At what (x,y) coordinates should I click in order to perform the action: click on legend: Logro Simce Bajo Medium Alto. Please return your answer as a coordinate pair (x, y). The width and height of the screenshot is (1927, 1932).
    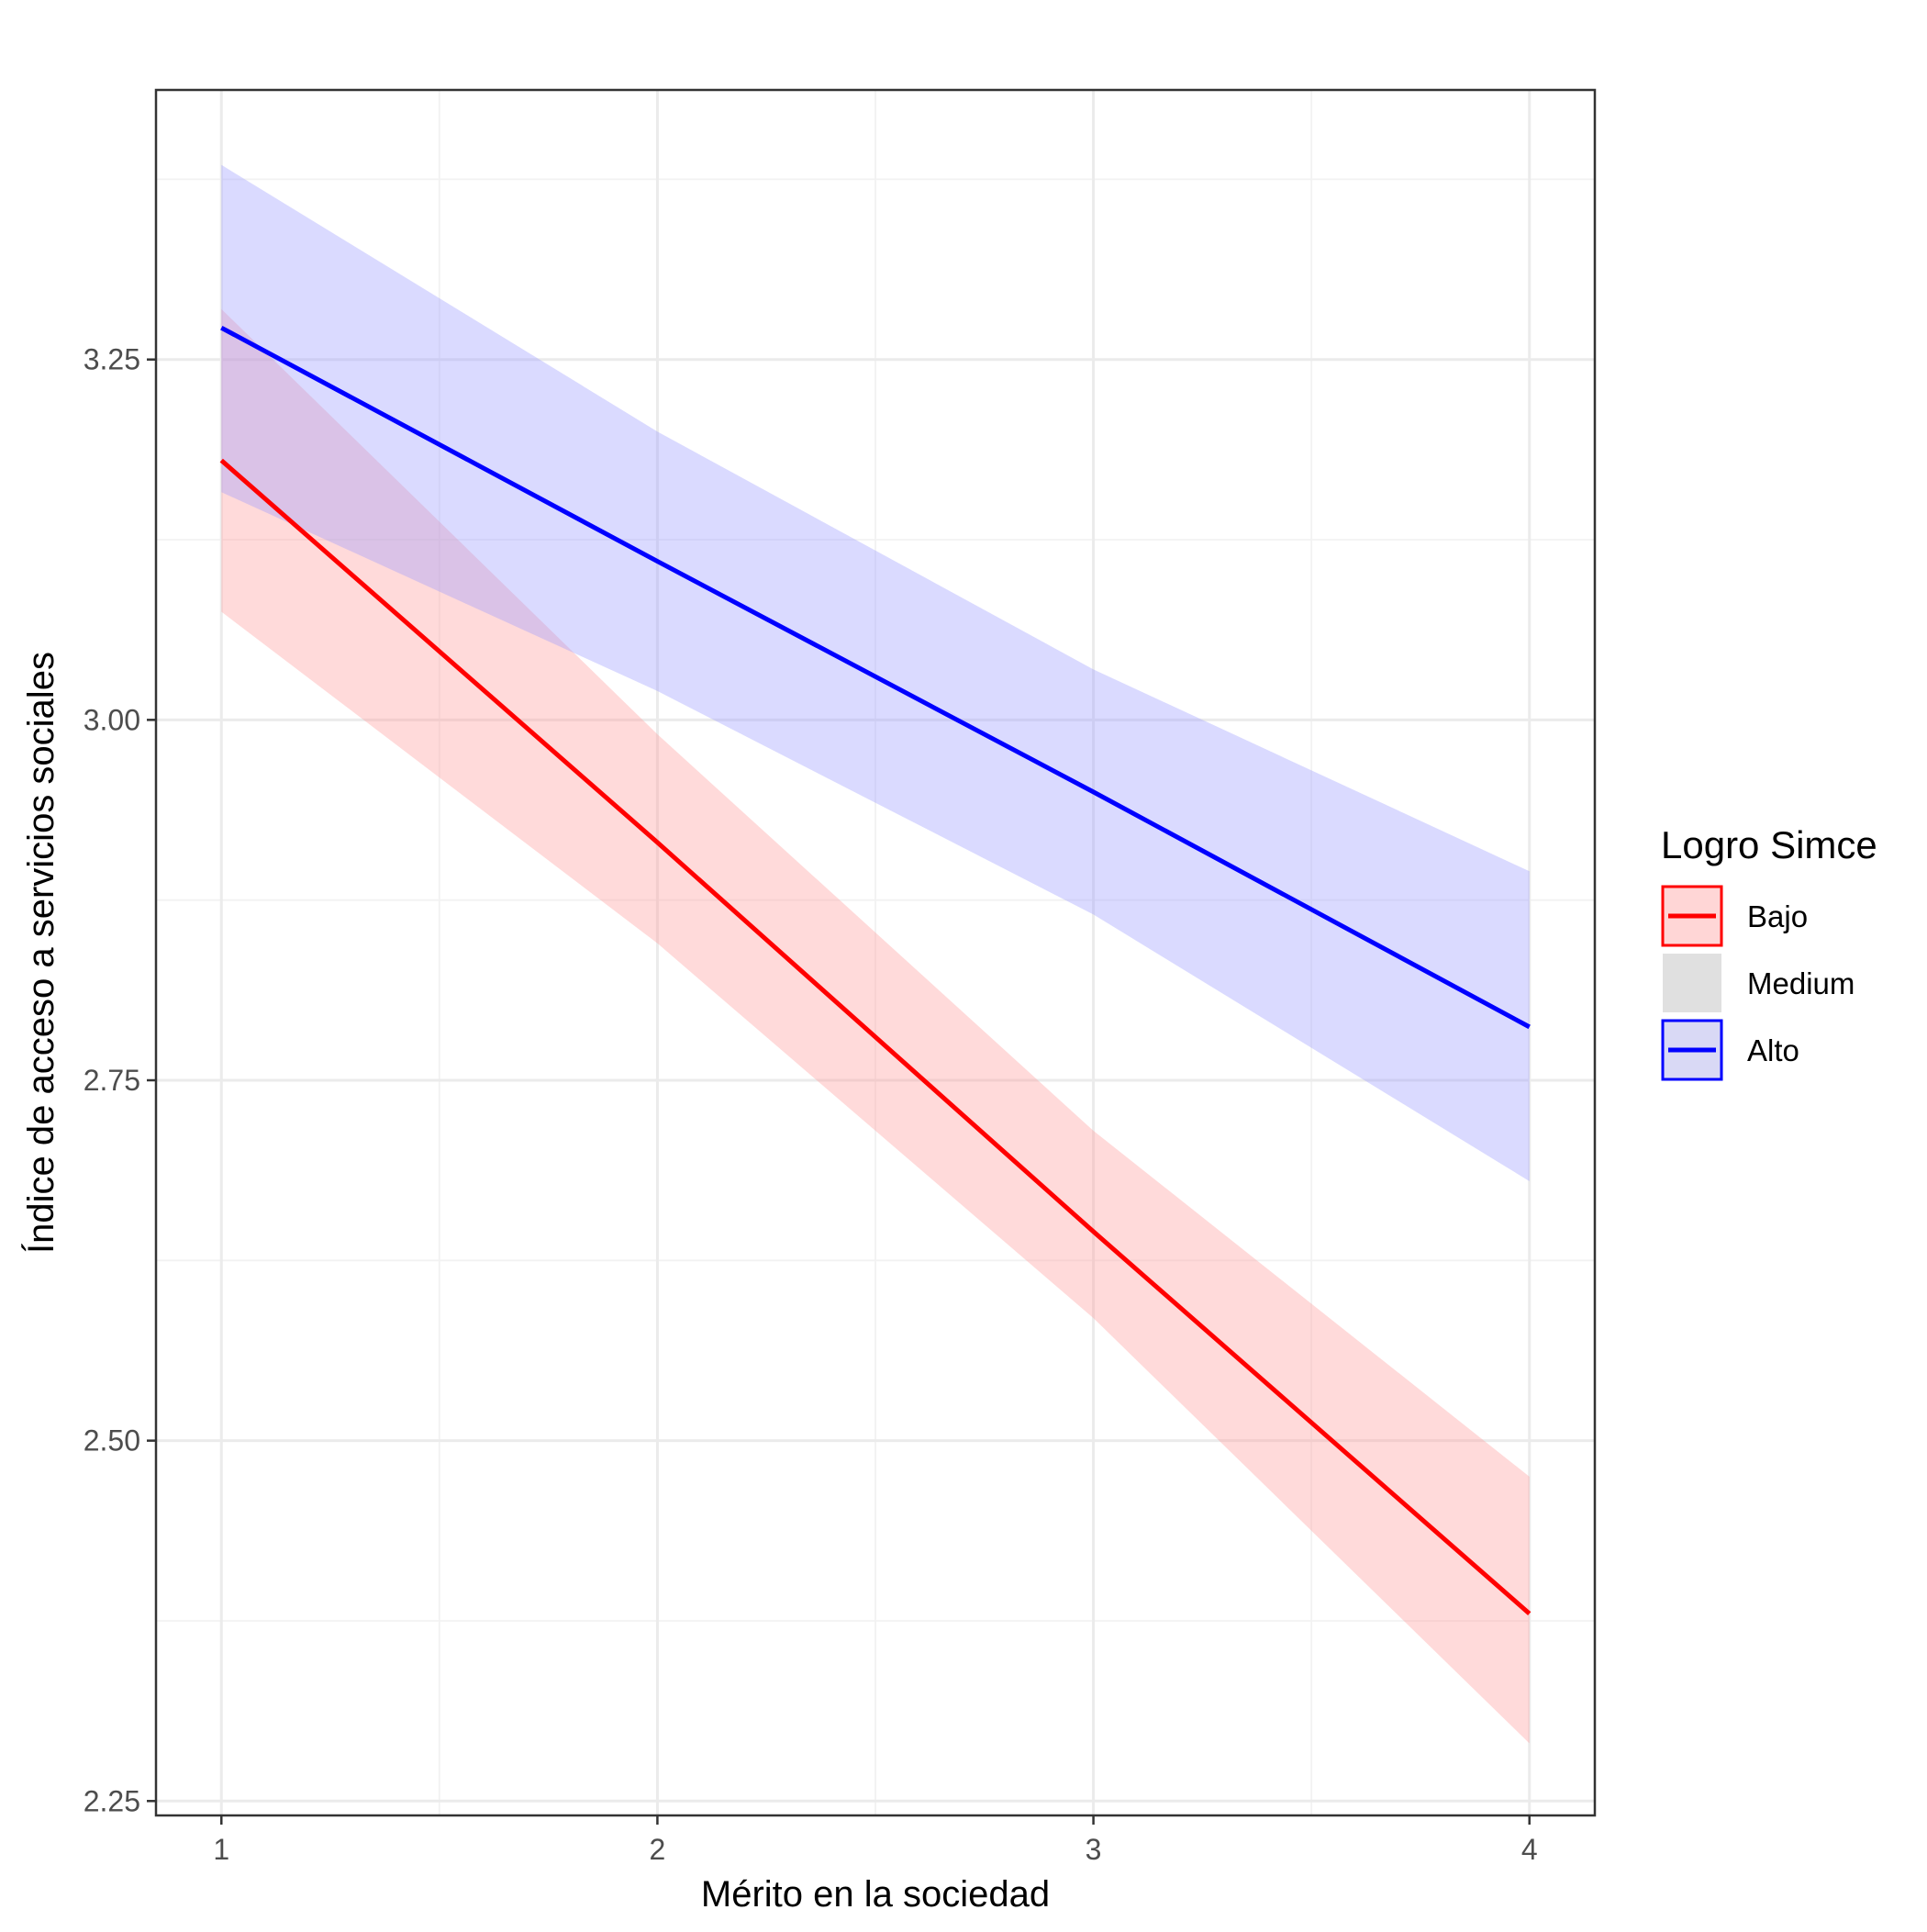
    Looking at the image, I should click on (1769, 952).